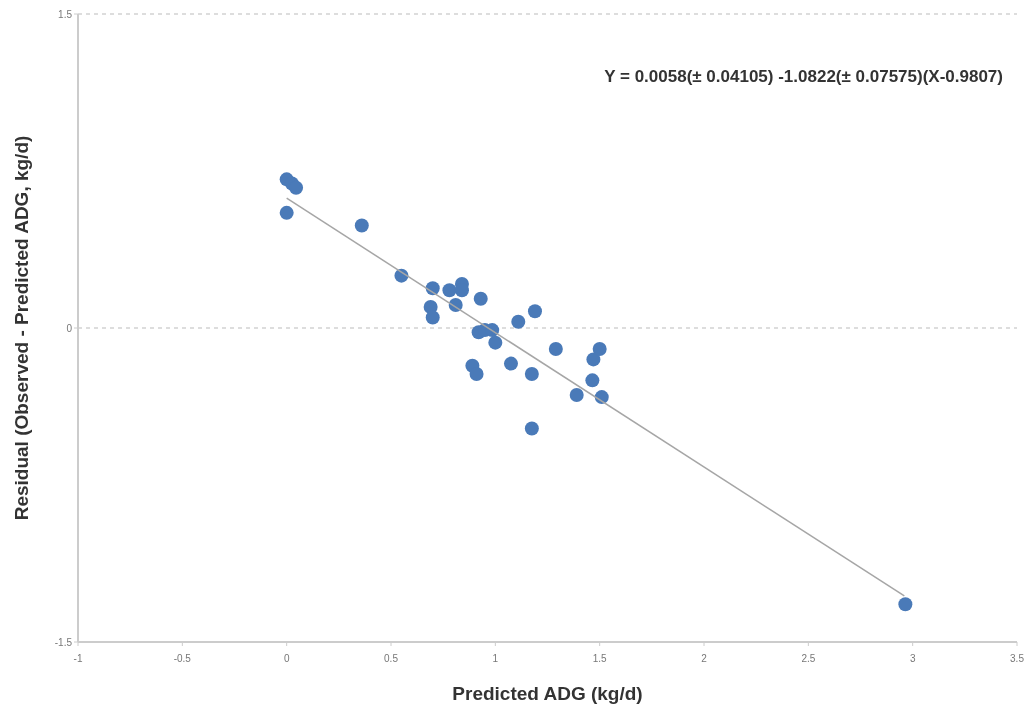 Image resolution: width=1027 pixels, height=712 pixels. I want to click on x-tick-label: 1.5, so click(600, 658).